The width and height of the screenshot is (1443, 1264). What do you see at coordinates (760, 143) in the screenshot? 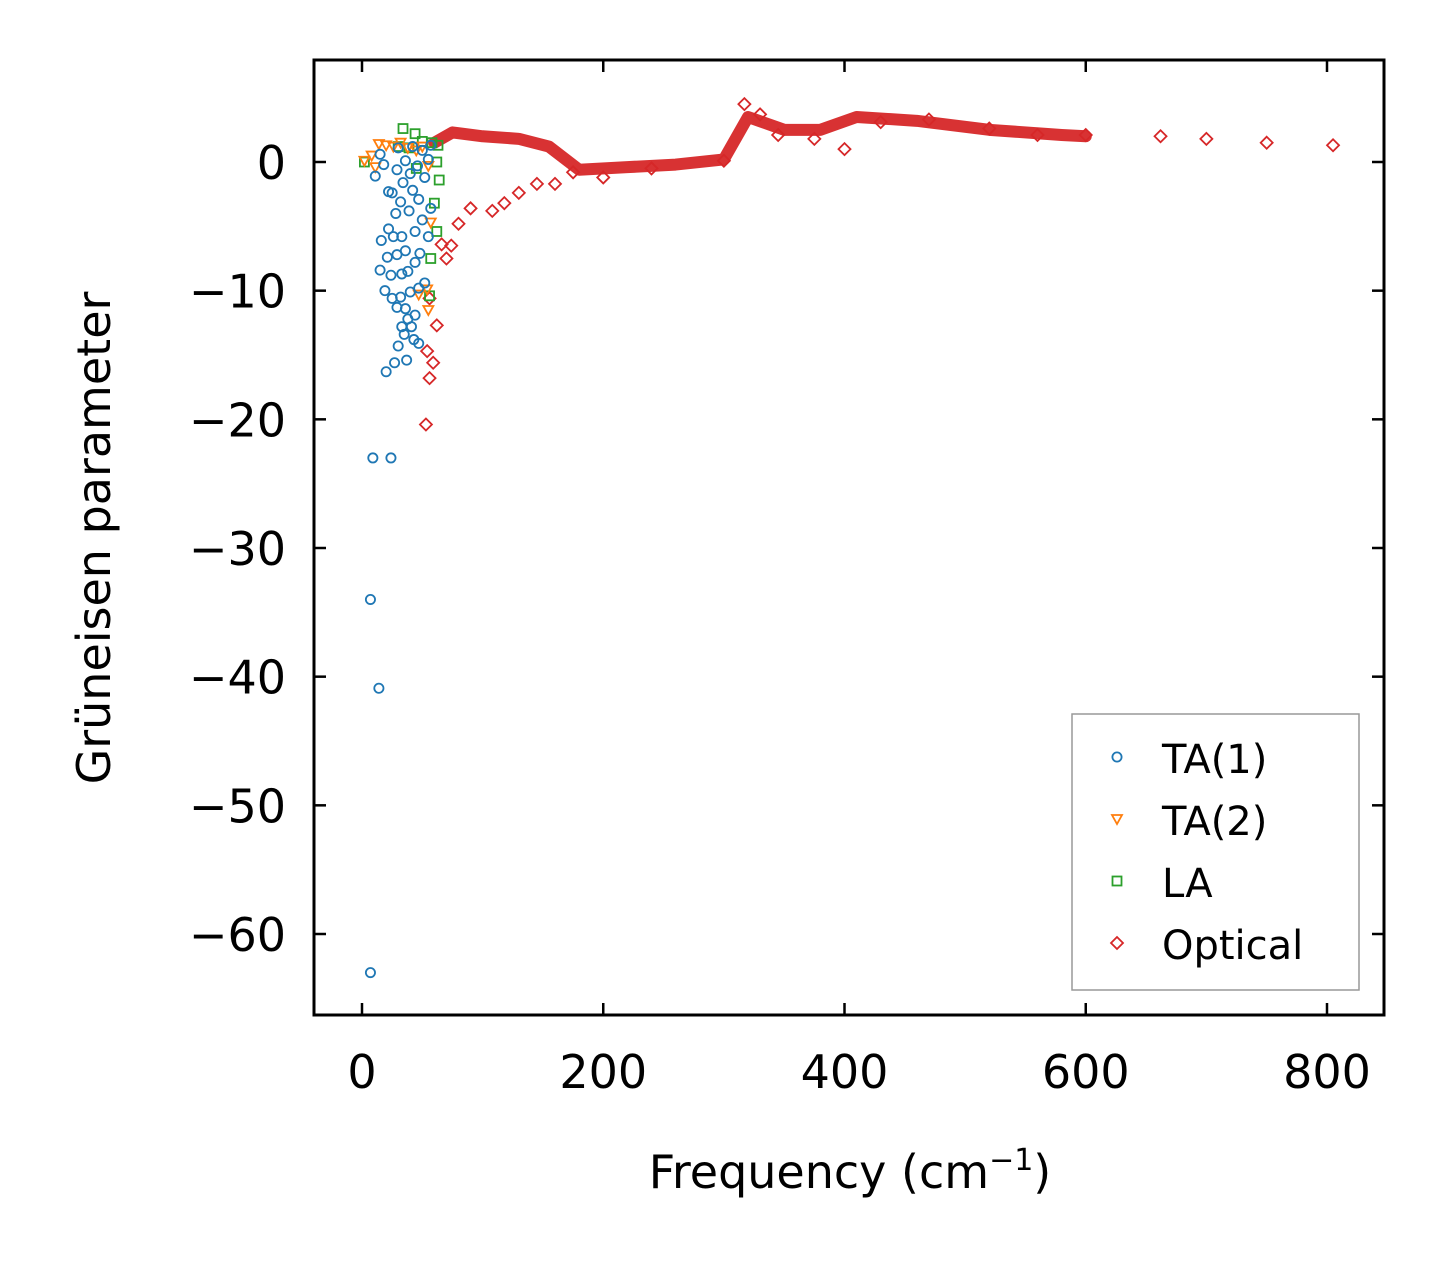
I see `series-optical-dense-band` at bounding box center [760, 143].